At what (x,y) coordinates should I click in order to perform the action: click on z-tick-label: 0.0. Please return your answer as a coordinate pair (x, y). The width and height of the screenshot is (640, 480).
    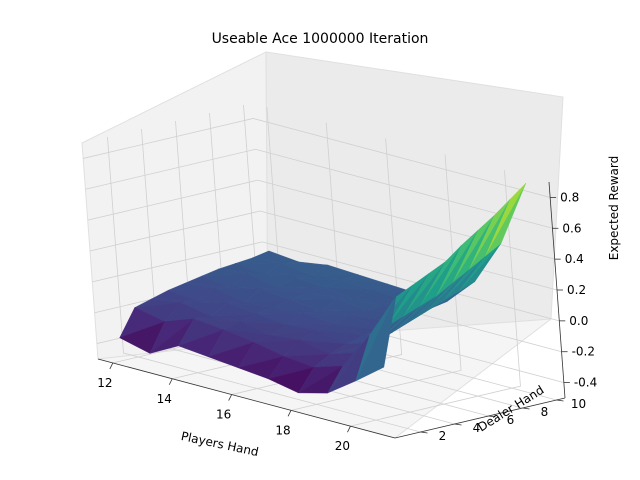
    Looking at the image, I should click on (578, 321).